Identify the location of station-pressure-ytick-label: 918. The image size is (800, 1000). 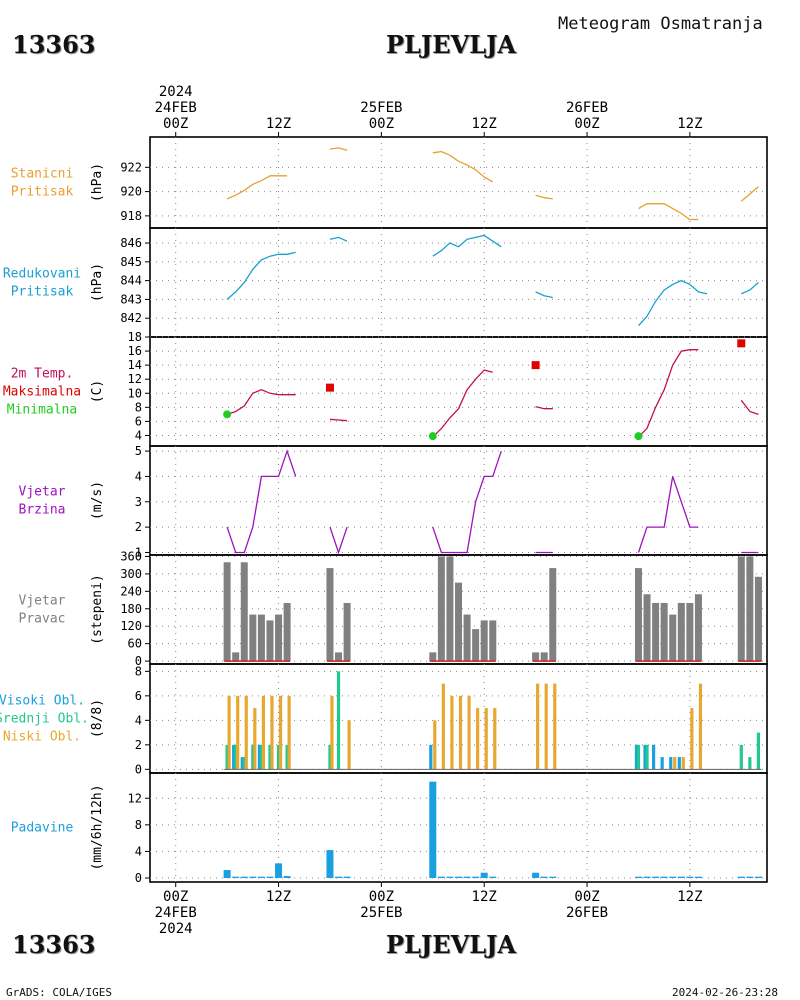
(131, 216).